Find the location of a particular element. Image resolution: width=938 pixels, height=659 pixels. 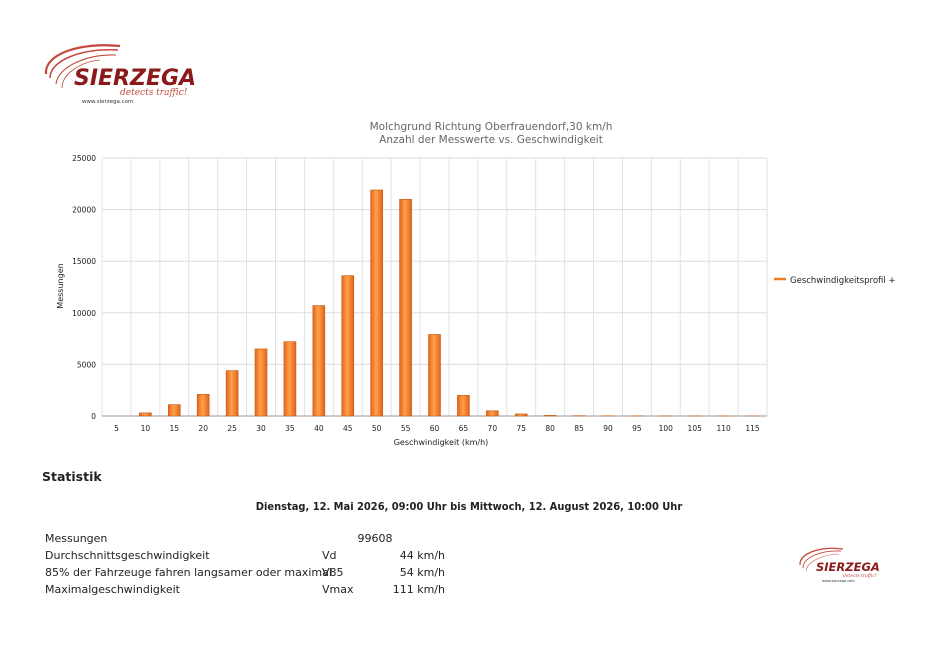

x-tick-label: 45 is located at coordinates (348, 428).